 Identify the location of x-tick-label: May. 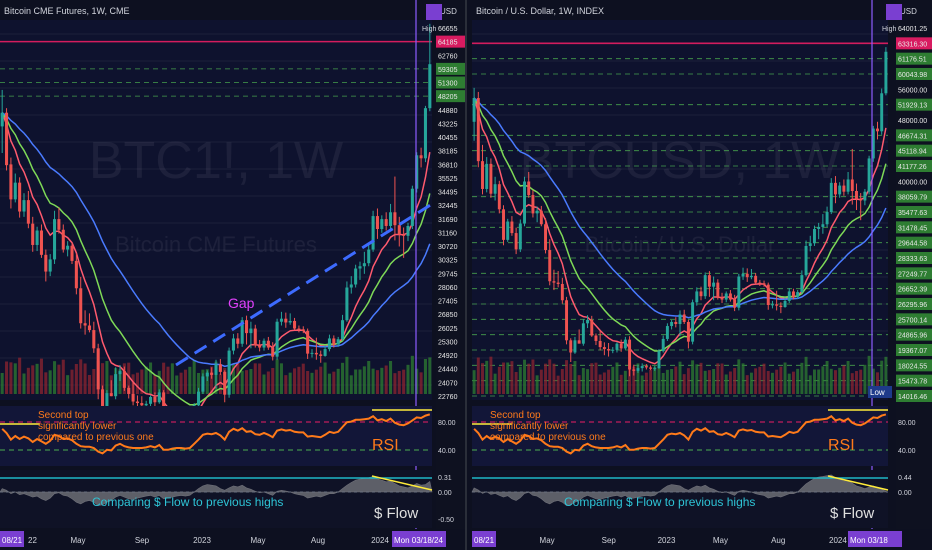
(547, 540).